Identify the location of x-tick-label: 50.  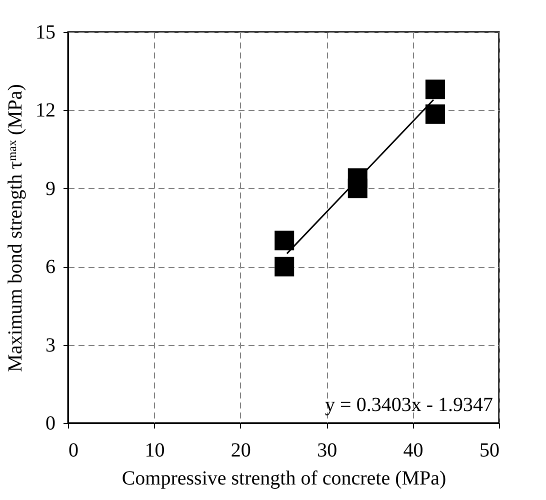
(490, 451).